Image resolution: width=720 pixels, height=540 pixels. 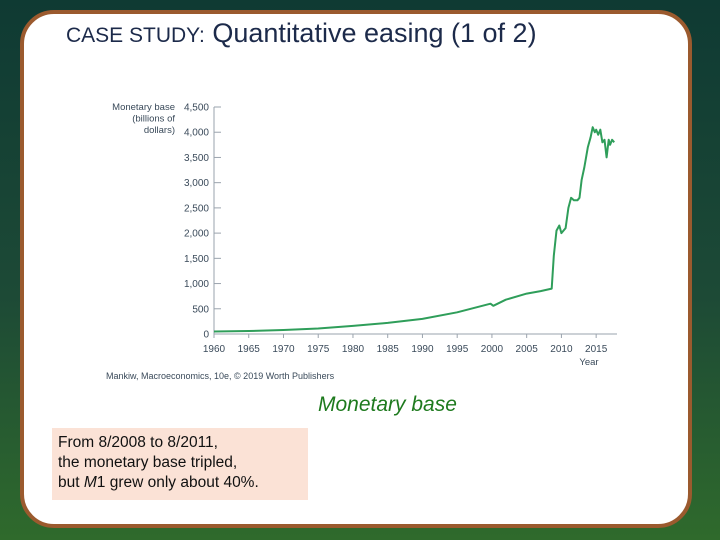 I want to click on y-tick-label: 2,500, so click(x=196, y=208).